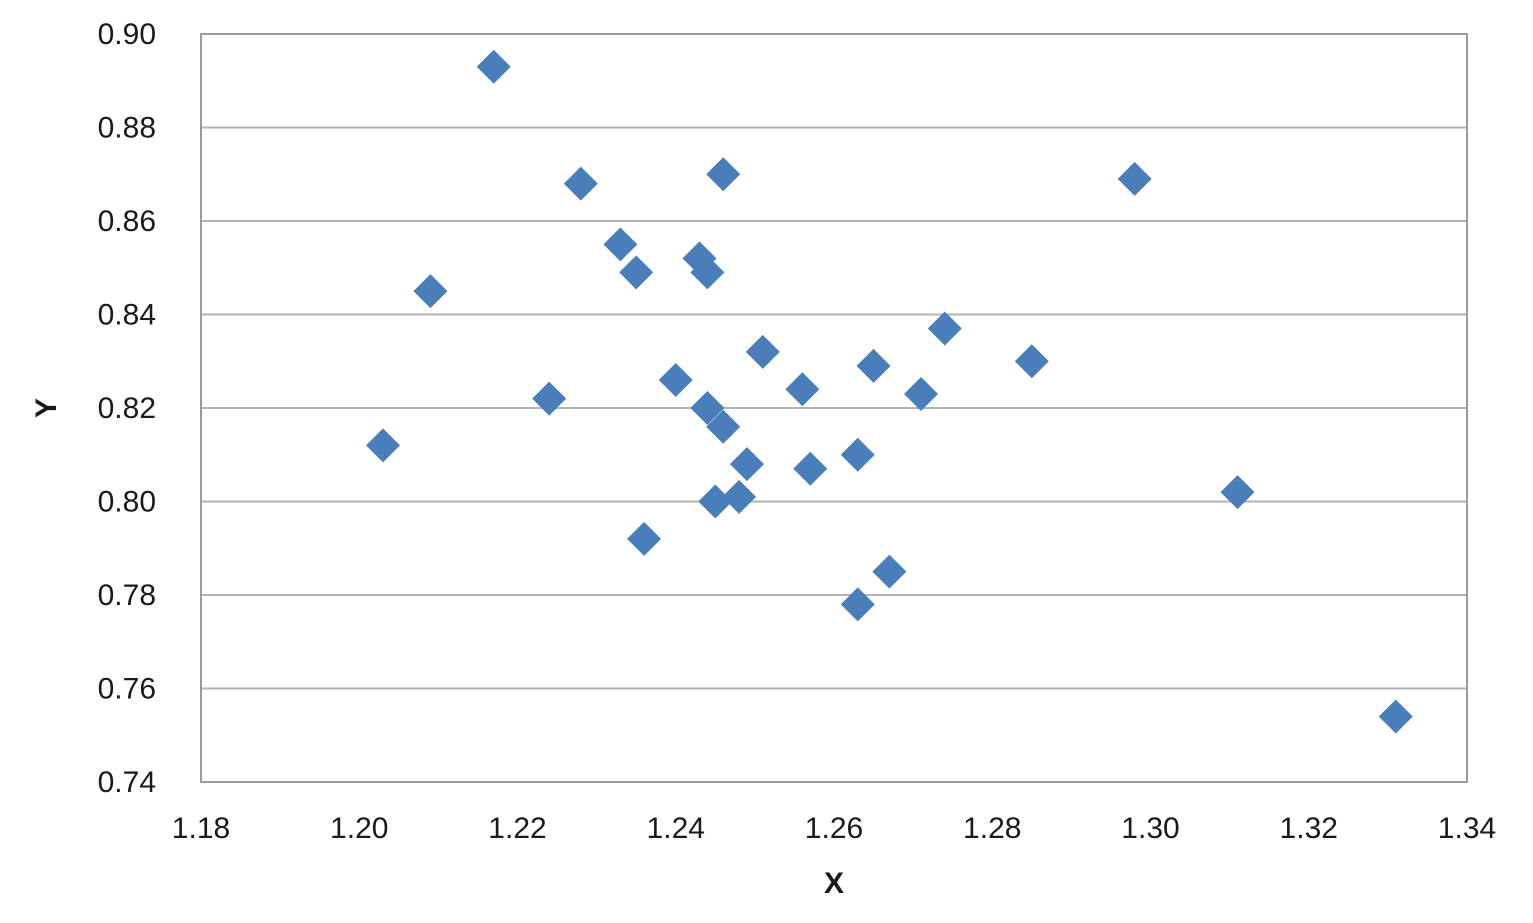 This screenshot has height=923, width=1533. I want to click on x-tick-label: 1.18, so click(201, 828).